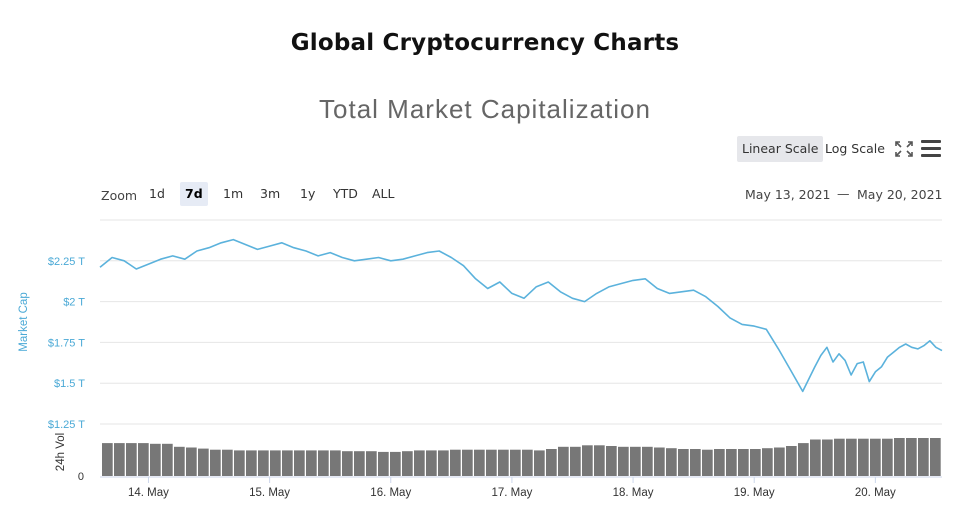  Describe the element at coordinates (754, 493) in the screenshot. I see `x-tick-label: 19. May` at that location.